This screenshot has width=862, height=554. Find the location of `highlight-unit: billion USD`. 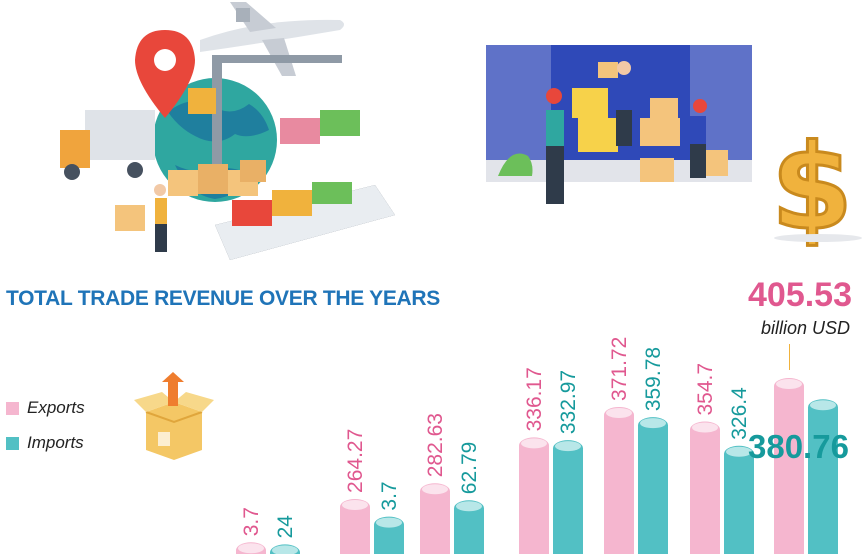

highlight-unit: billion USD is located at coordinates (805, 328).